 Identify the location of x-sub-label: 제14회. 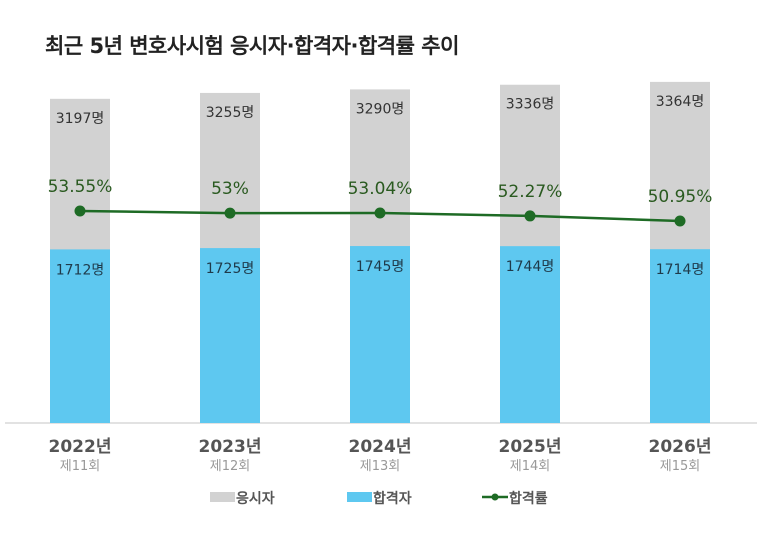
(530, 466).